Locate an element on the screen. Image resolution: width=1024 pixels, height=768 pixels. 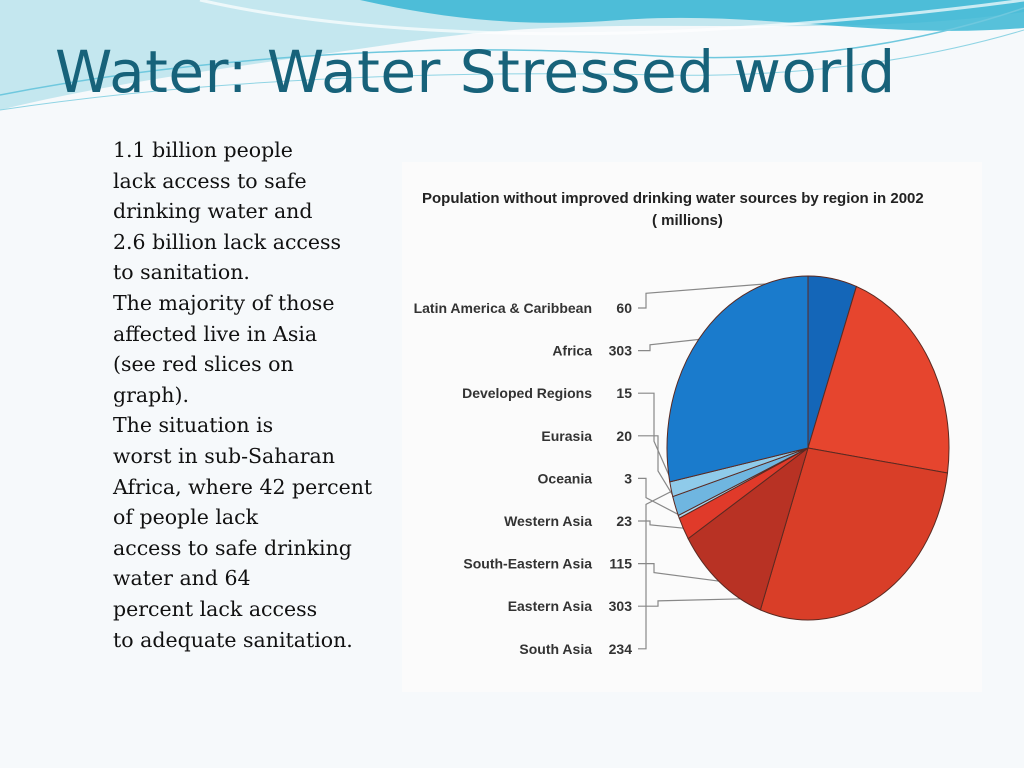
body-line: The majority of those is located at coordinates (224, 302).